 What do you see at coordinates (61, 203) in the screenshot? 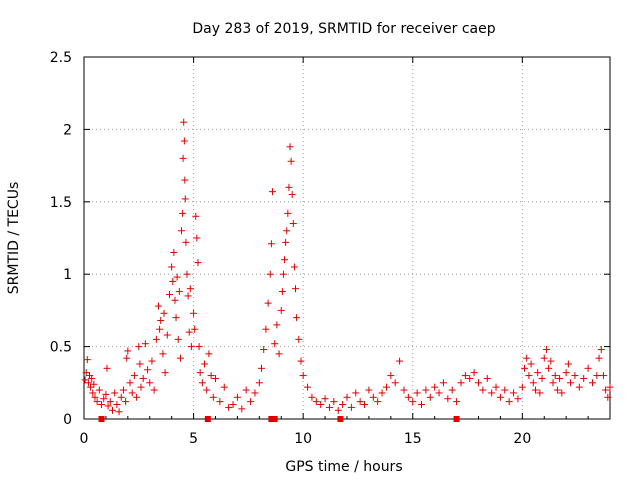
I see `y-tick-label: 1.5` at bounding box center [61, 203].